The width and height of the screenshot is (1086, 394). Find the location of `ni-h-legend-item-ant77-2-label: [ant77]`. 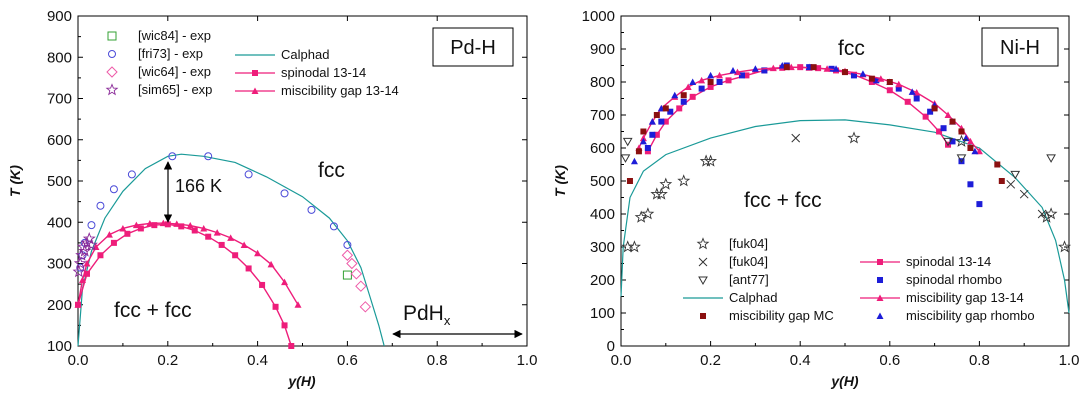

ni-h-legend-item-ant77-2-label: [ant77] is located at coordinates (749, 279).